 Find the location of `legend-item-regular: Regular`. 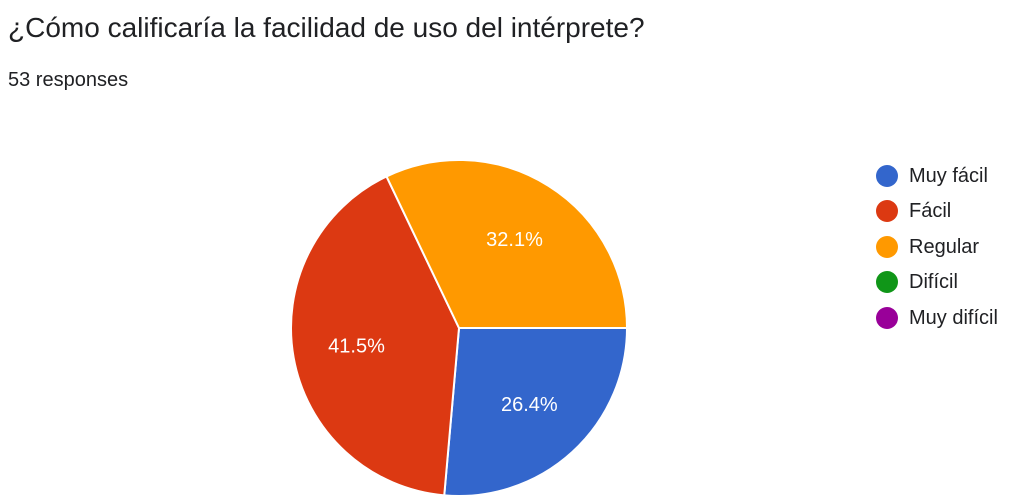

legend-item-regular: Regular is located at coordinates (937, 247).